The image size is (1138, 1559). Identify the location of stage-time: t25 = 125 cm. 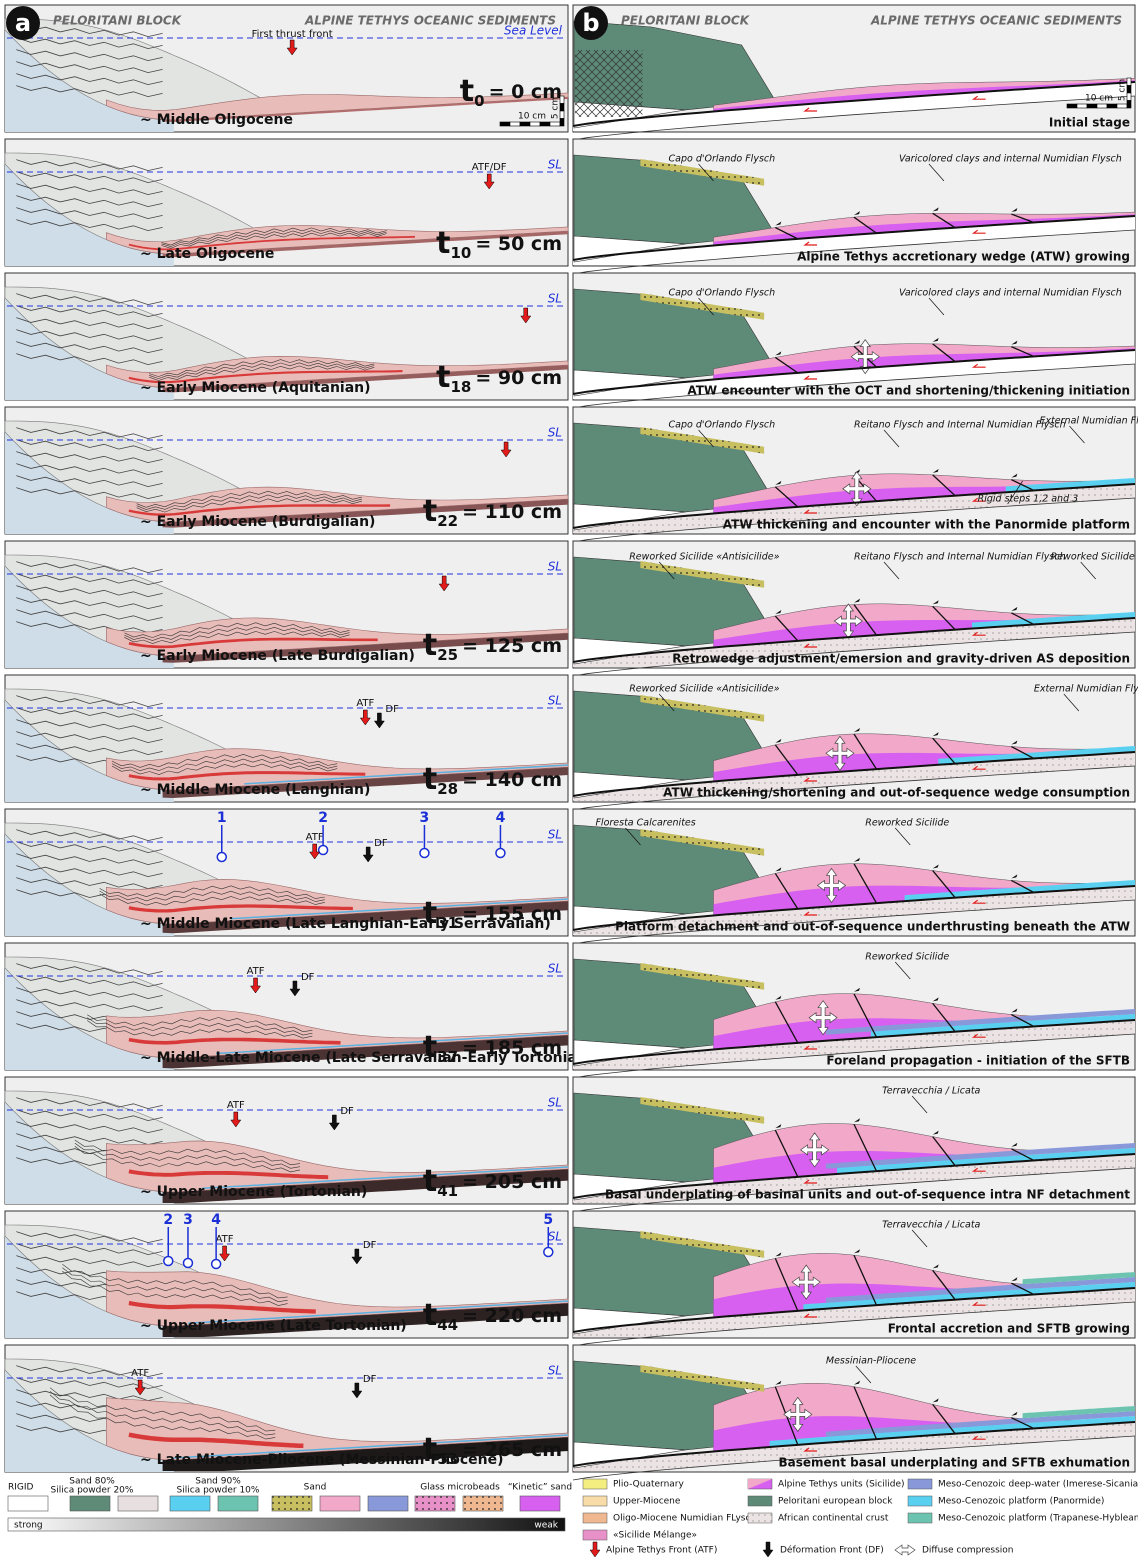
(492, 646).